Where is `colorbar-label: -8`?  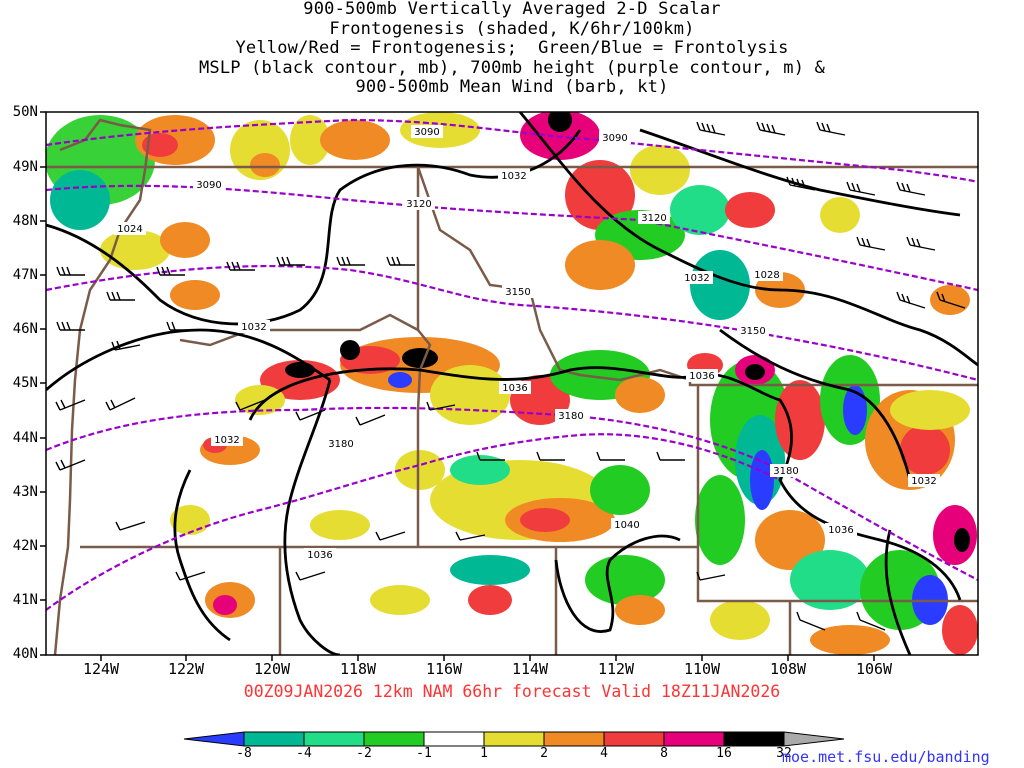
colorbar-label: -8 is located at coordinates (244, 753).